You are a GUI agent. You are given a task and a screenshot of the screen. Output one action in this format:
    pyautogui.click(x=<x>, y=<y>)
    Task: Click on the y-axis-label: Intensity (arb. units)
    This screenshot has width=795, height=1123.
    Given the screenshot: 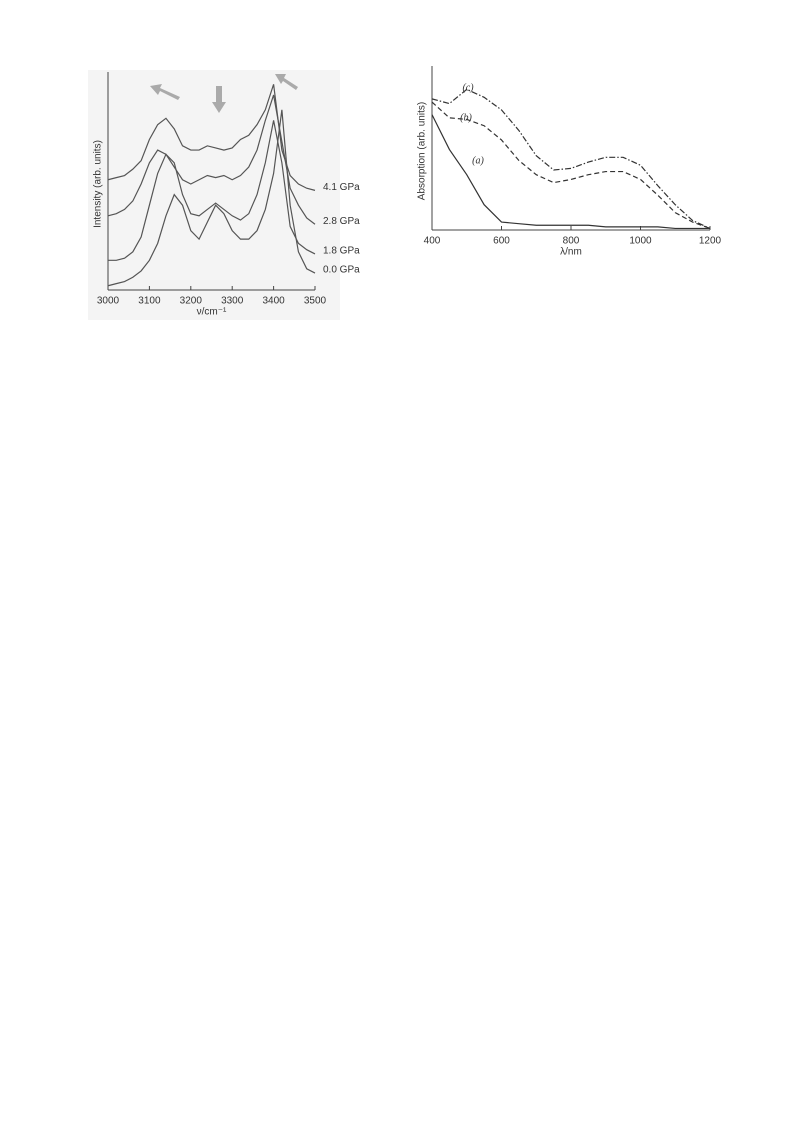 What is the action you would take?
    pyautogui.click(x=98, y=184)
    